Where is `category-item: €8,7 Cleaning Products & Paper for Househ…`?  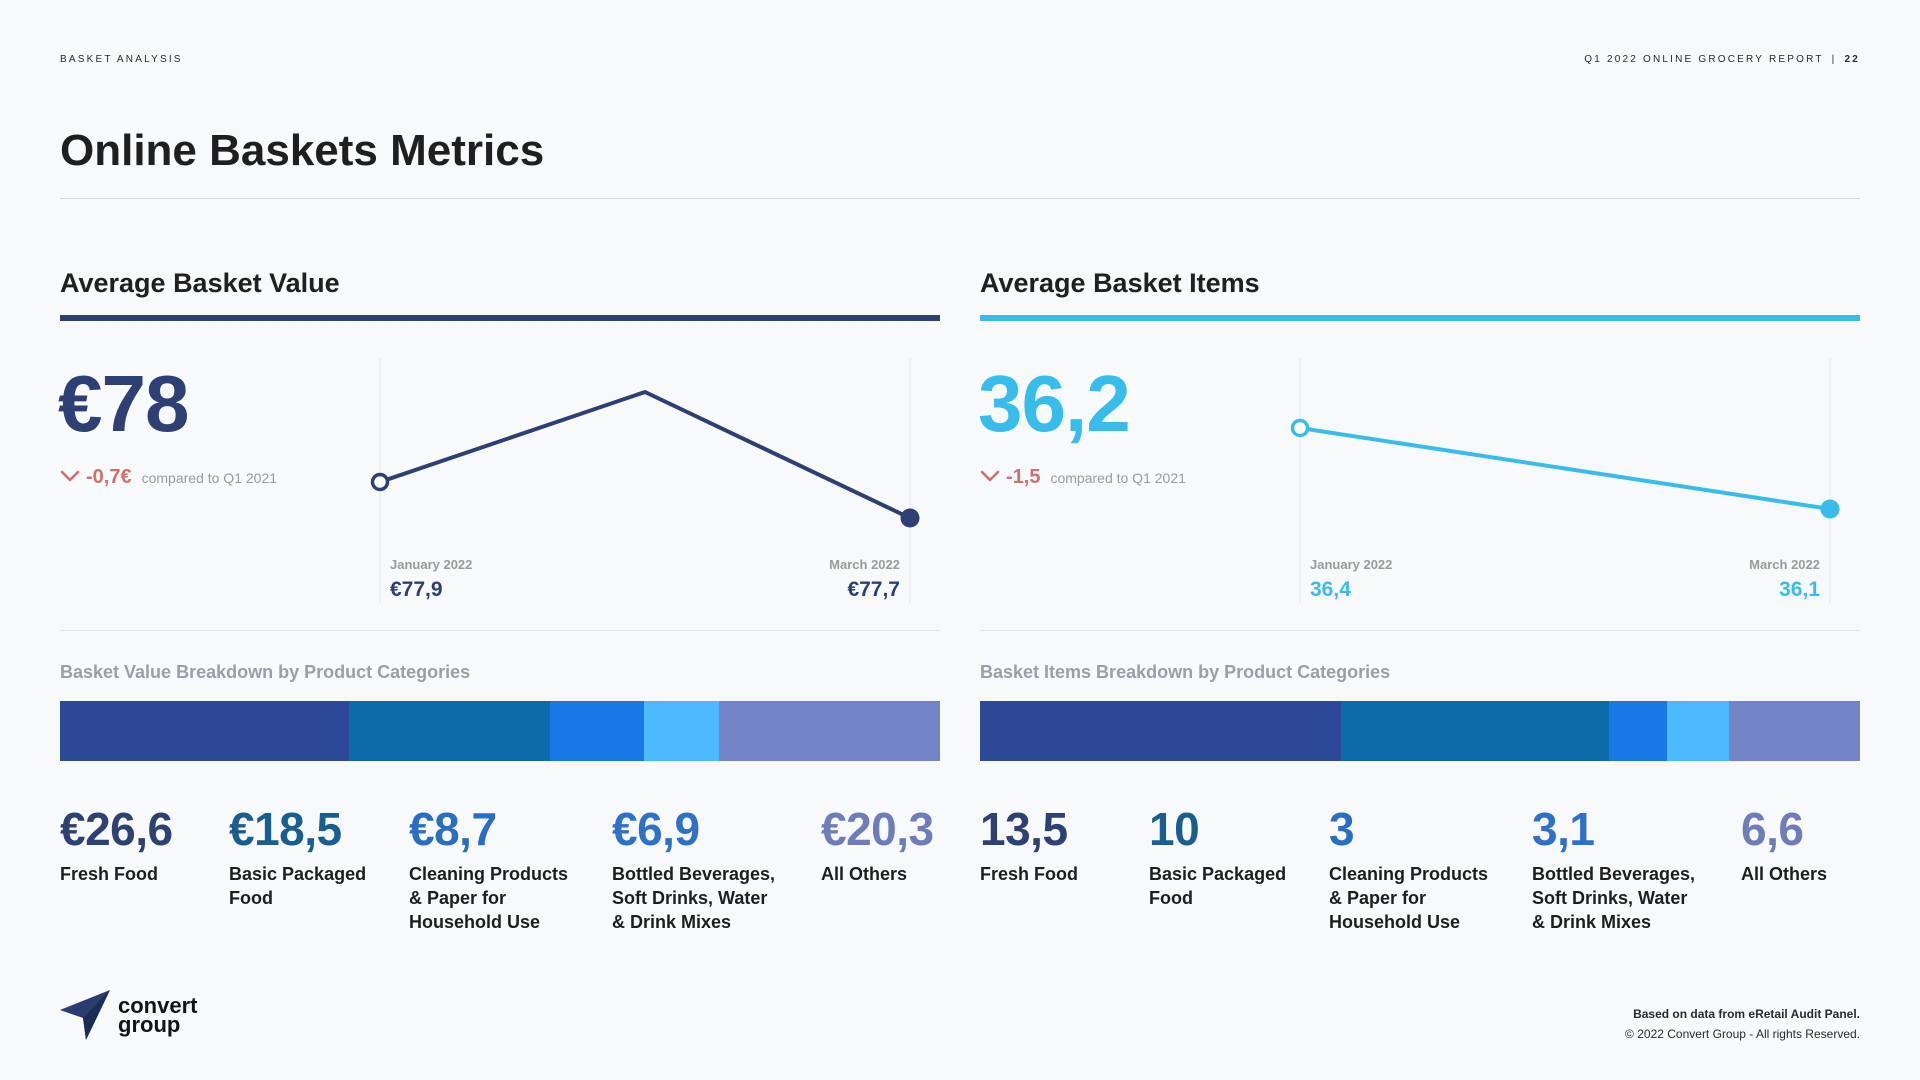
category-item: €8,7 Cleaning Products & Paper for Househ… is located at coordinates (488, 868).